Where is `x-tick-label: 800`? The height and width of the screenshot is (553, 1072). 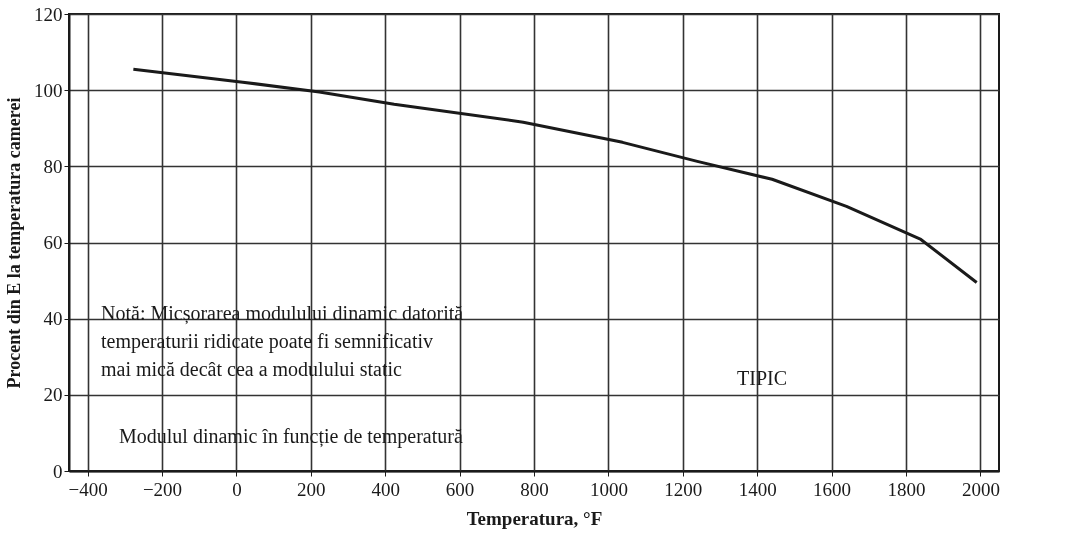 x-tick-label: 800 is located at coordinates (534, 489).